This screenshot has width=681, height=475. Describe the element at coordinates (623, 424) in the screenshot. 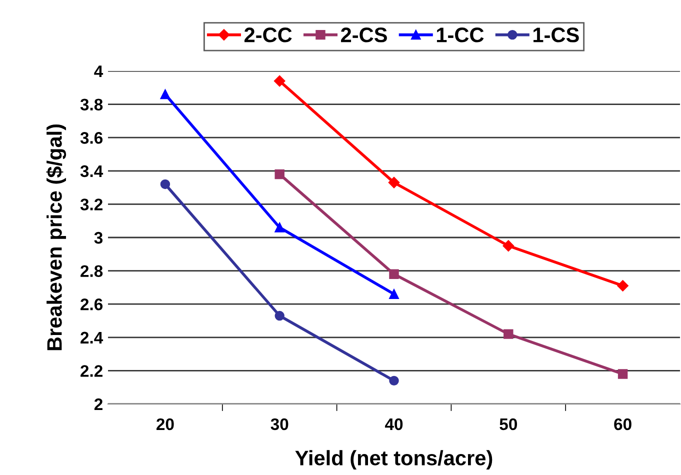

I see `x-tick-label: 60` at that location.